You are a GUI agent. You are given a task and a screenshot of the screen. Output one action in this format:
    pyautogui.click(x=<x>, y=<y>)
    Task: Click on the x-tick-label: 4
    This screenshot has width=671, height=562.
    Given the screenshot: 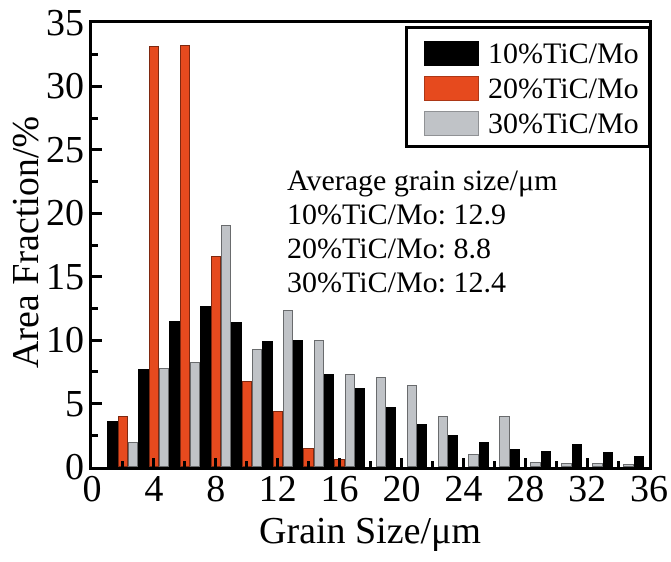 What is the action you would take?
    pyautogui.click(x=154, y=489)
    